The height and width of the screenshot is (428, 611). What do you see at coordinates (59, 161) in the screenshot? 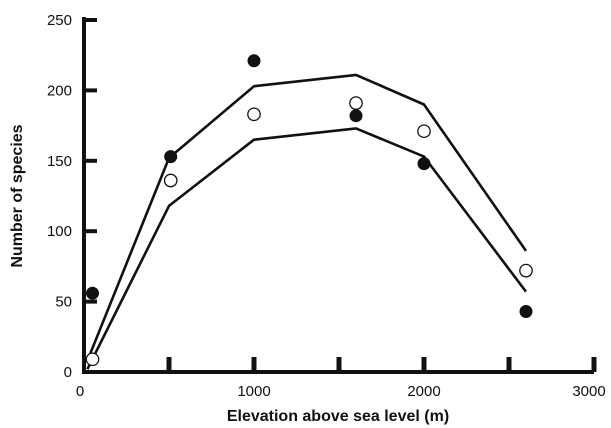
I see `y-tick-label-150: 150` at bounding box center [59, 161].